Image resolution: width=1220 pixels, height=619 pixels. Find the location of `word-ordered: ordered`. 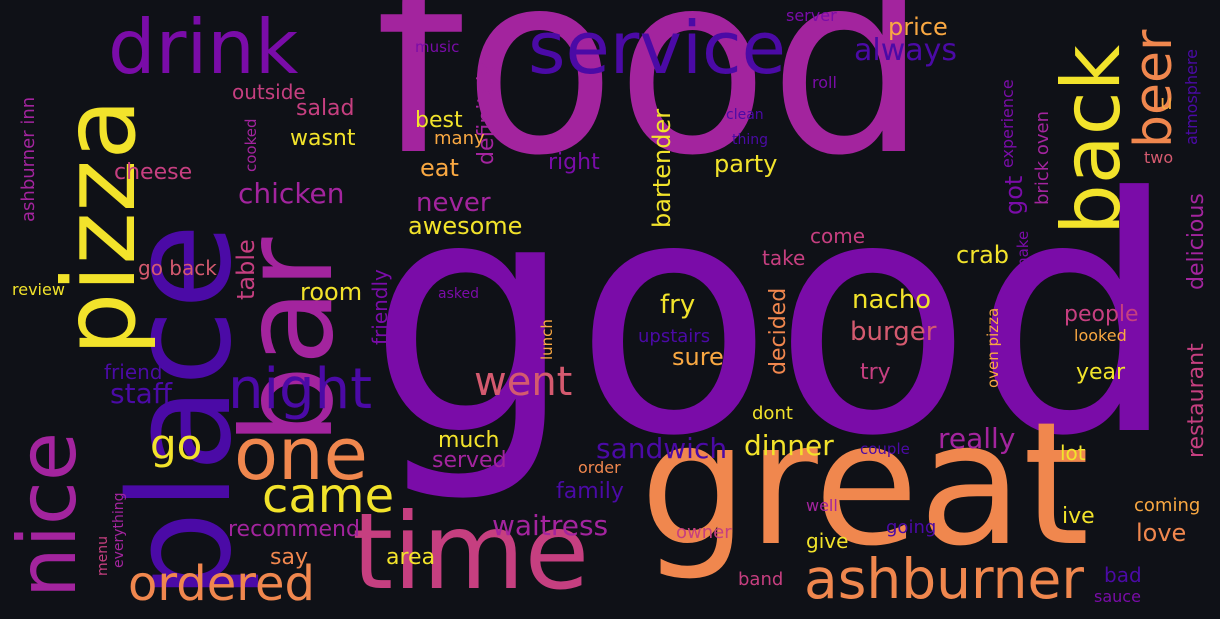

word-ordered: ordered is located at coordinates (221, 584).